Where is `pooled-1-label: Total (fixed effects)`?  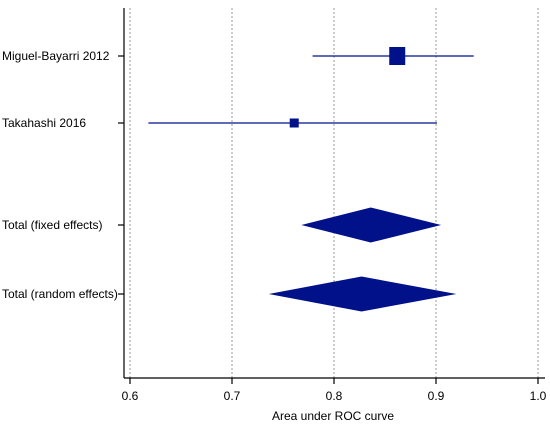
pooled-1-label: Total (fixed effects) is located at coordinates (52, 225).